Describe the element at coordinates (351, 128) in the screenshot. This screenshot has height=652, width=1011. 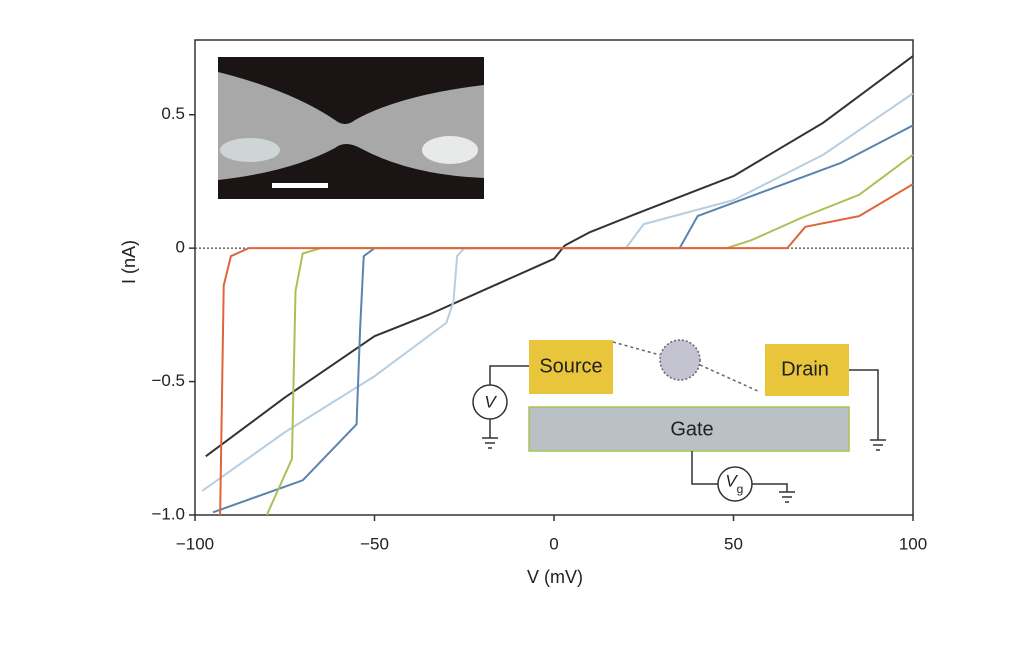
I see `micrograph-inset` at that location.